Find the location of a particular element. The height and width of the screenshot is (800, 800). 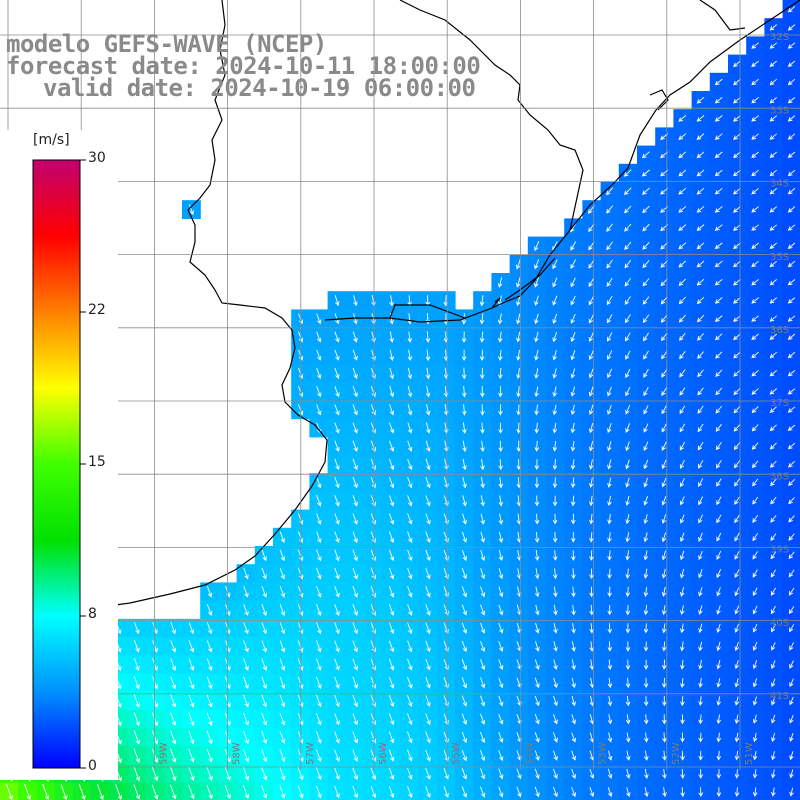

lat-label: 38S is located at coordinates (779, 476).